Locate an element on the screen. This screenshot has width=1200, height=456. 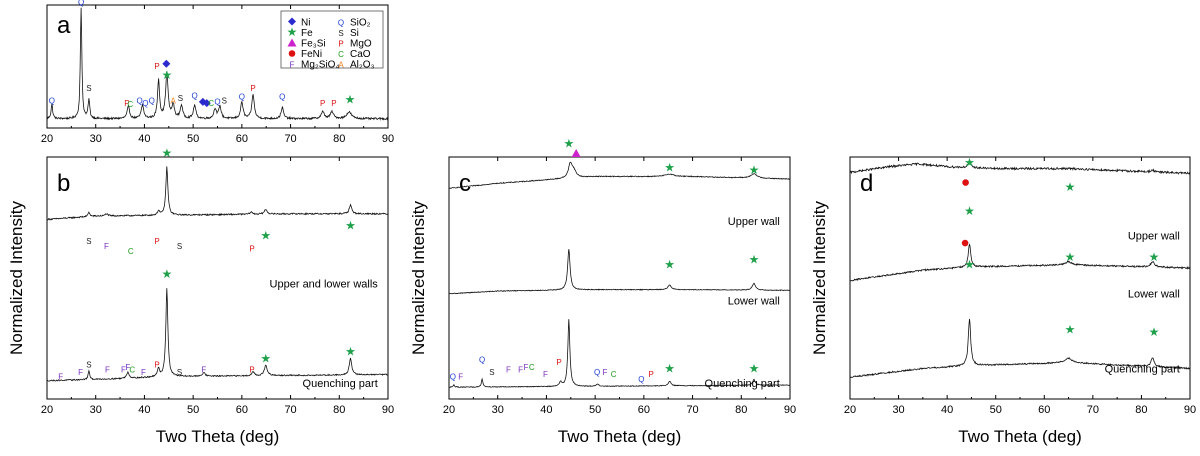
x-tick-label: 40 is located at coordinates (947, 410).